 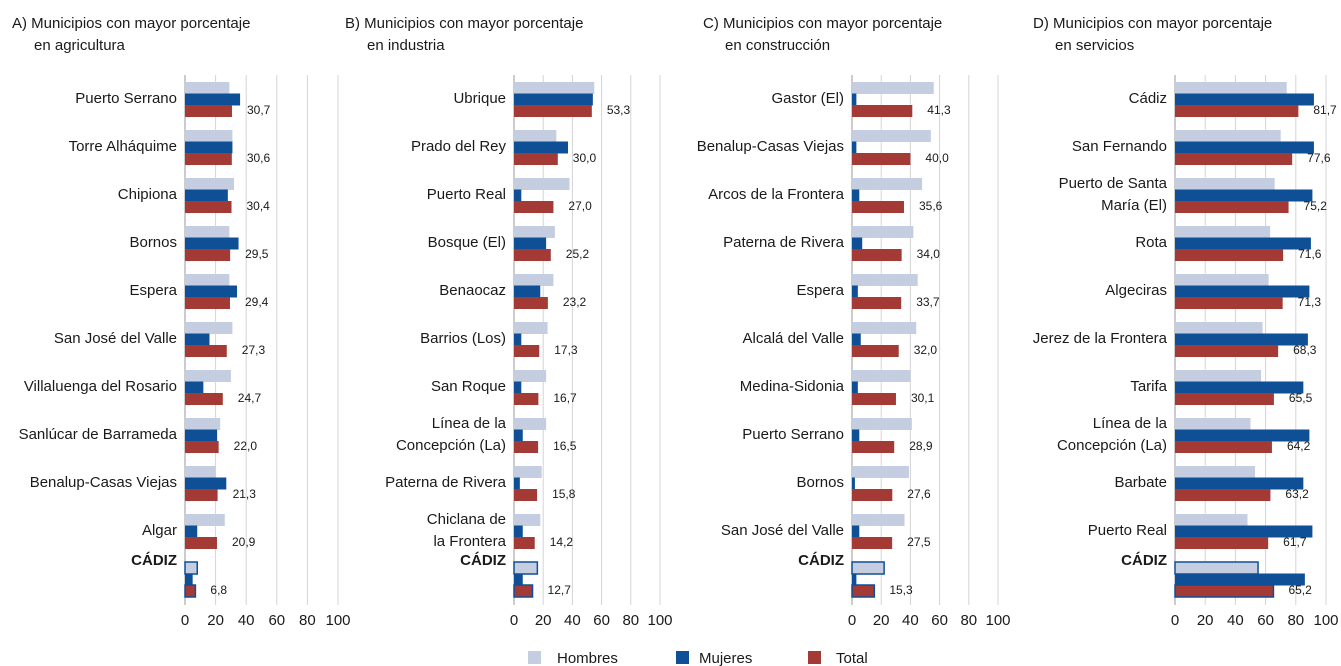 I want to click on category-label: Tarifa, so click(x=1148, y=386).